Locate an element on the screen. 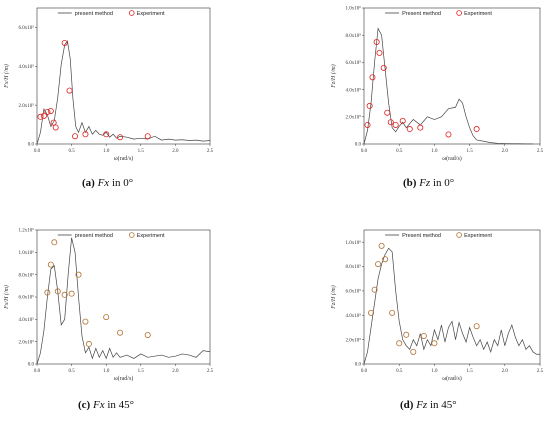 The image size is (550, 422). x-tick-label: 2.0 is located at coordinates (505, 371).